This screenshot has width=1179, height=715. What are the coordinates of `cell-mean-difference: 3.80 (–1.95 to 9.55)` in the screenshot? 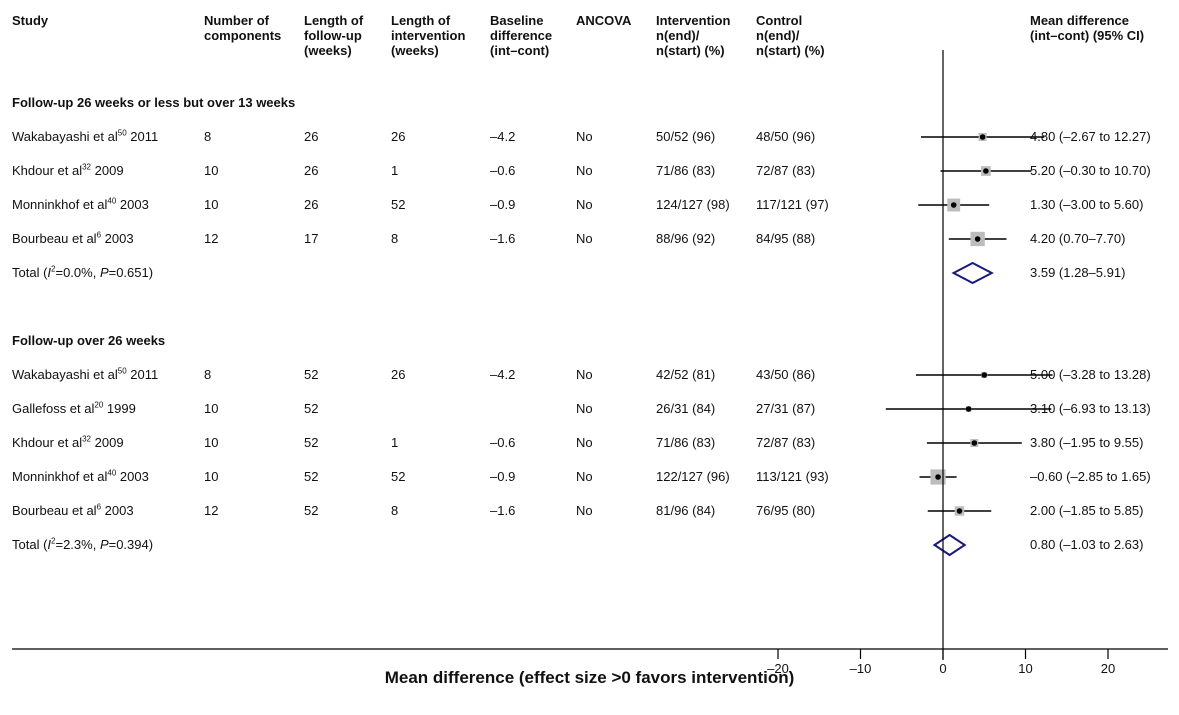 It's located at (1087, 442).